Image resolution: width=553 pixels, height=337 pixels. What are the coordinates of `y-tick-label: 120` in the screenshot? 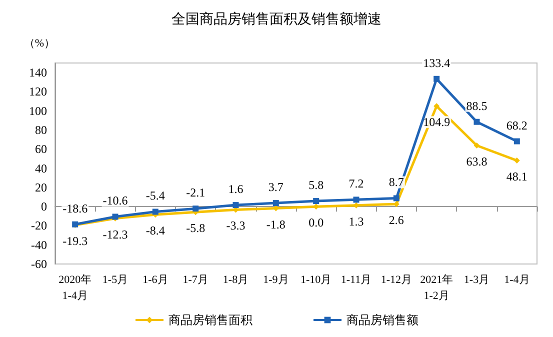 It's located at (38, 91).